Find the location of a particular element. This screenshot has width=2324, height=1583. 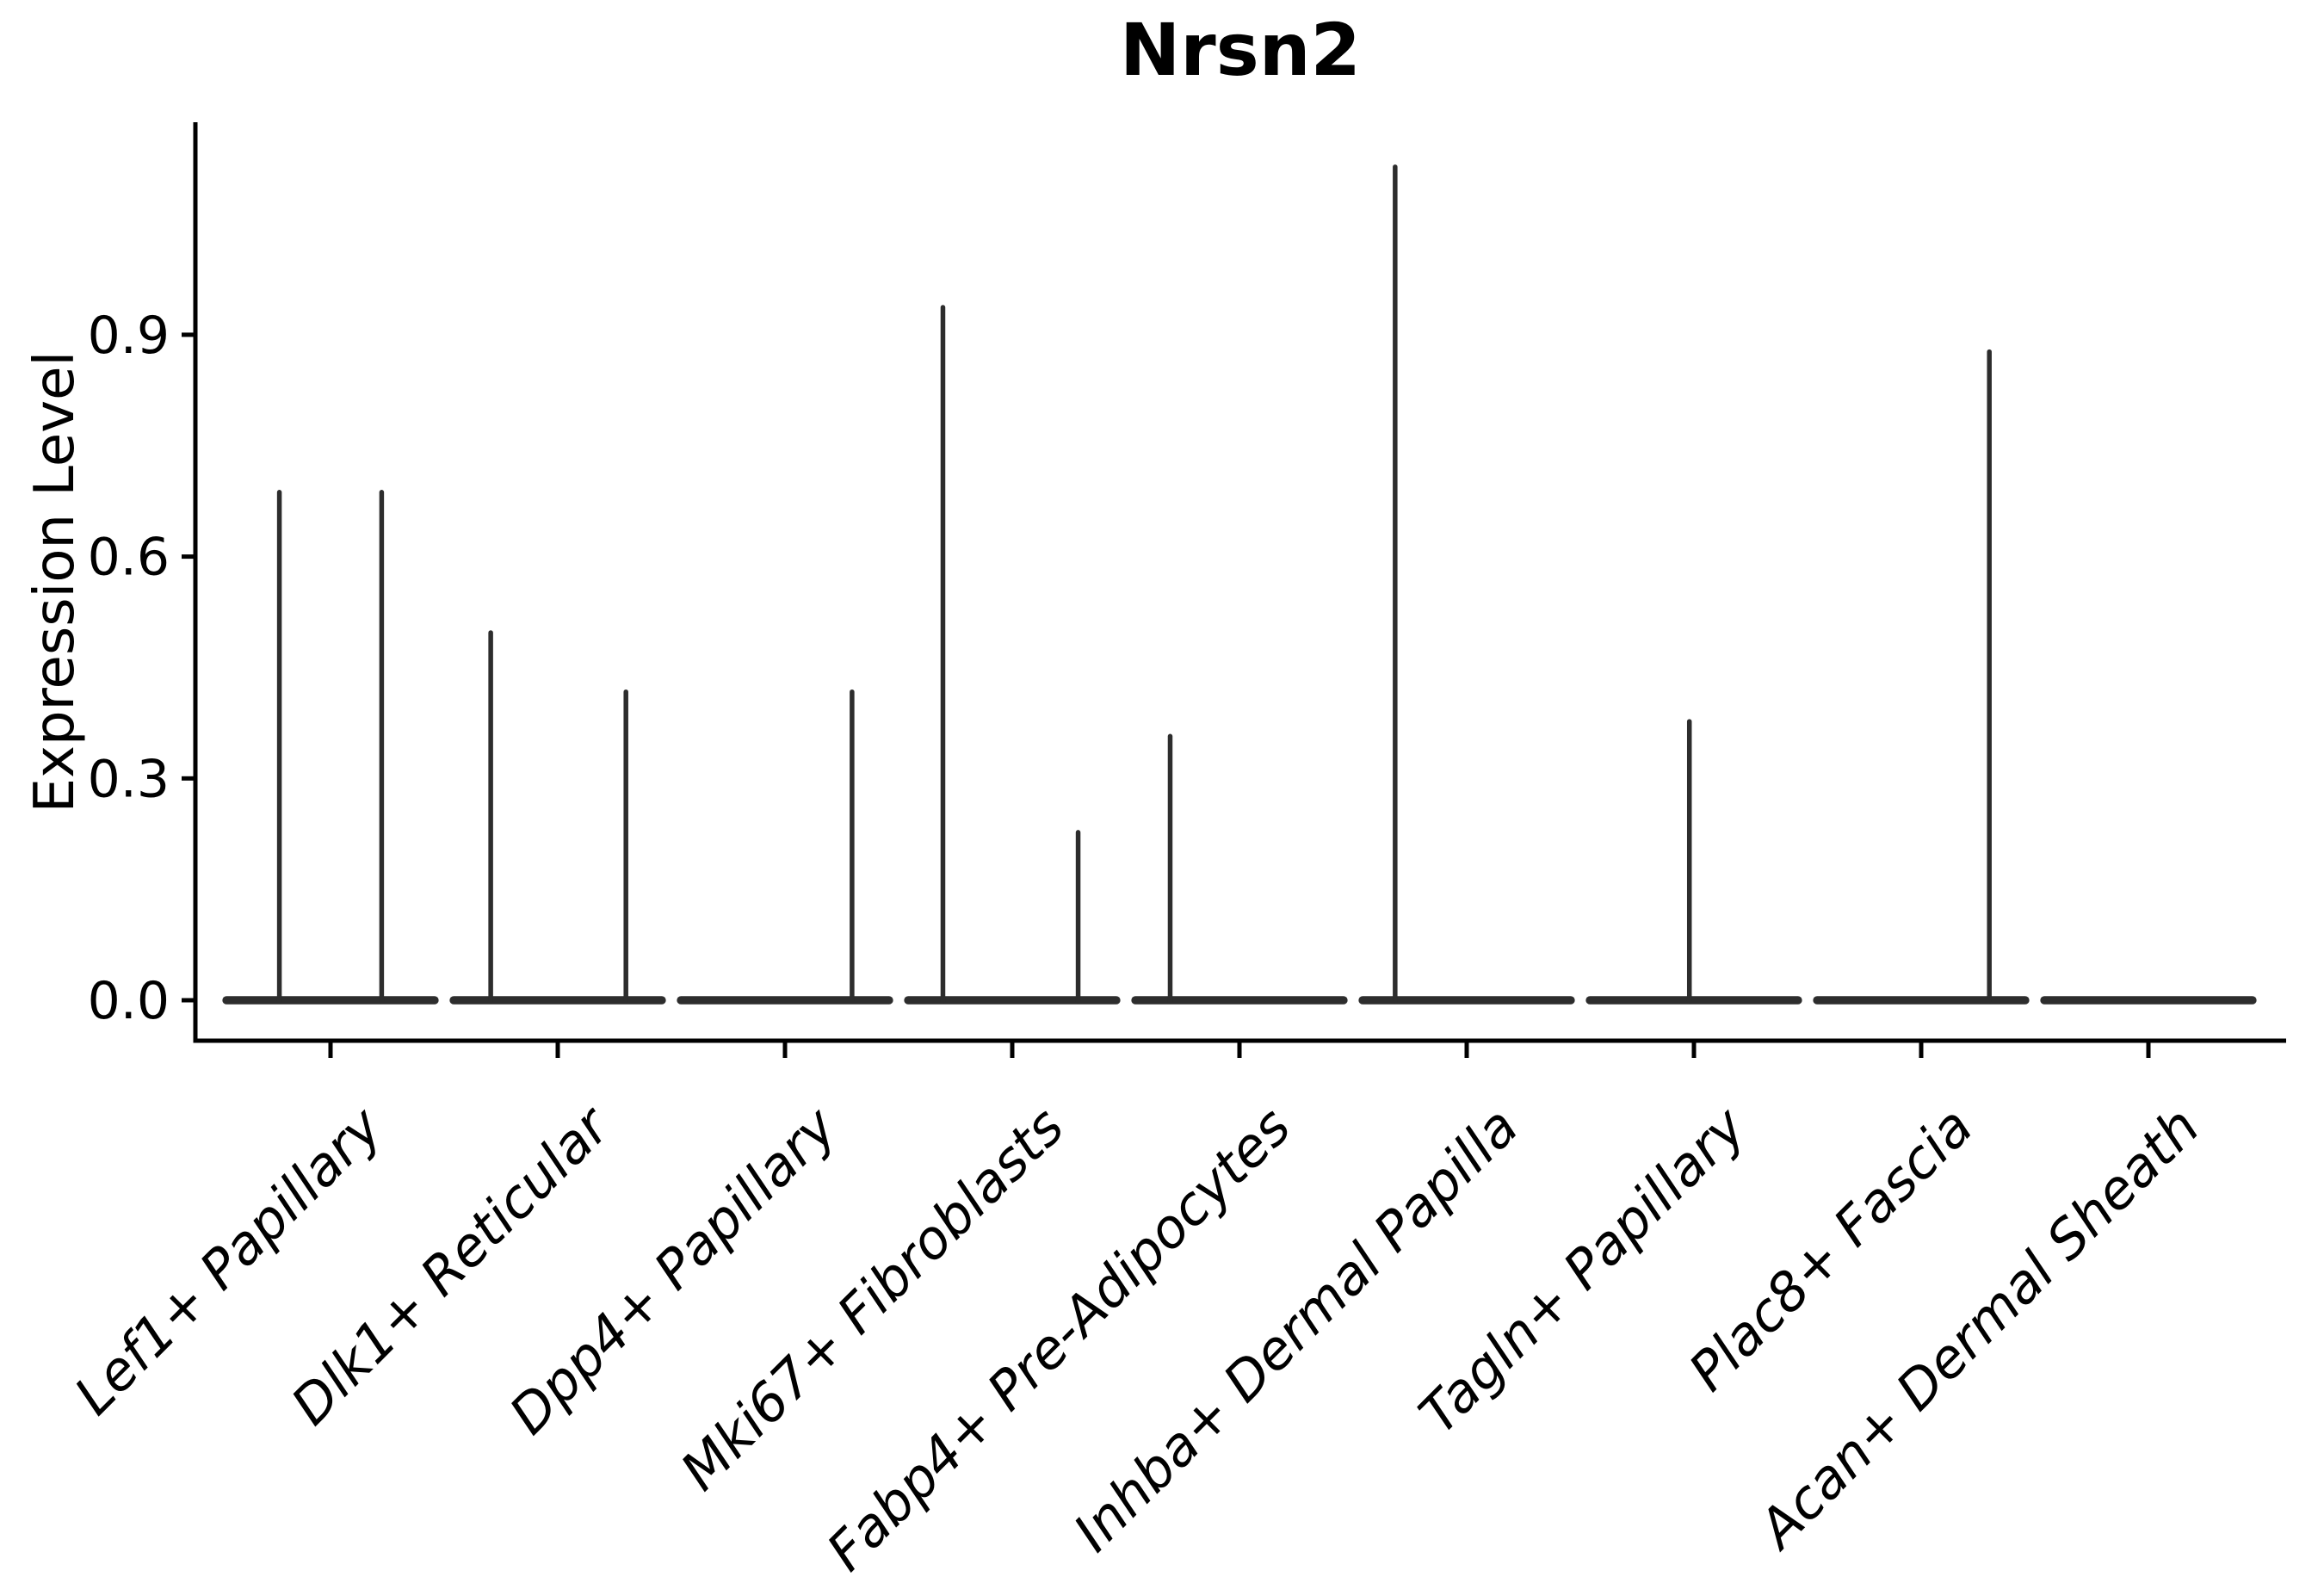

y-tick-label: 0.0 is located at coordinates (129, 1001).